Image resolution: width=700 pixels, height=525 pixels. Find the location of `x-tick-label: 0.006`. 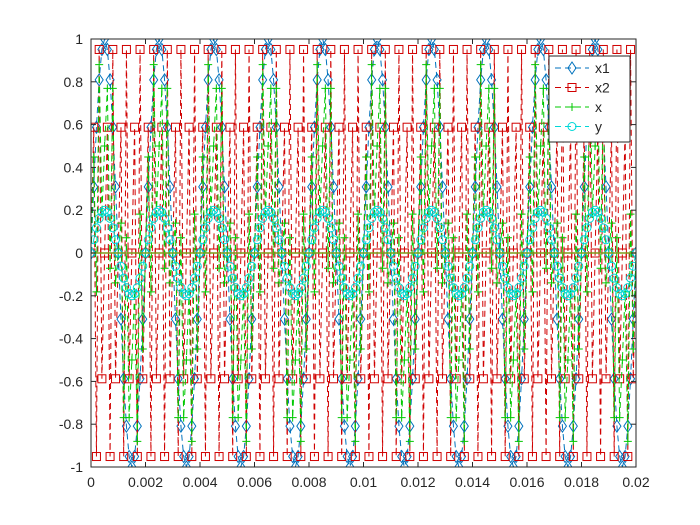

x-tick-label: 0.006 is located at coordinates (254, 482).